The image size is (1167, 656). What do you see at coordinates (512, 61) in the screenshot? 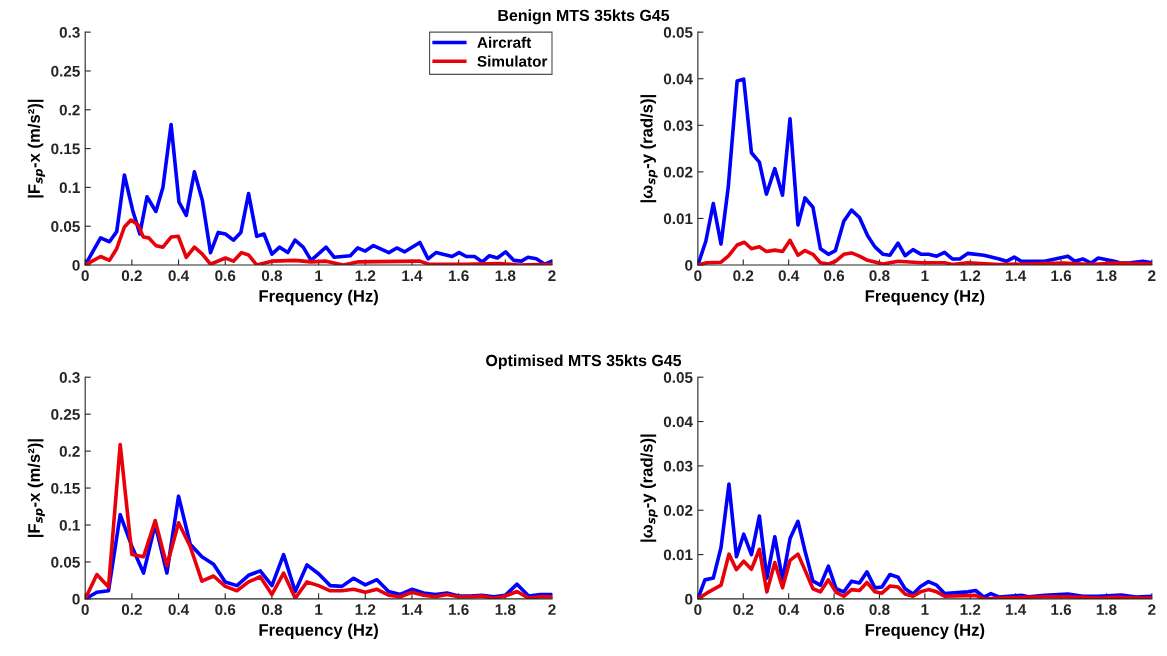
I see `legend-label: Simulator` at bounding box center [512, 61].